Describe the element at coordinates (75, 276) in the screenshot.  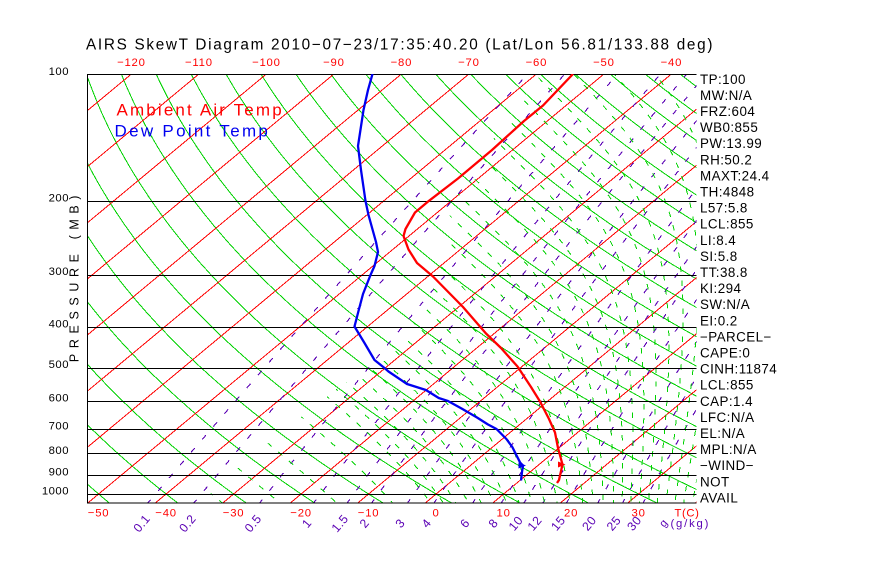
I see `svg-text: PRESSURE (MB)` at that location.